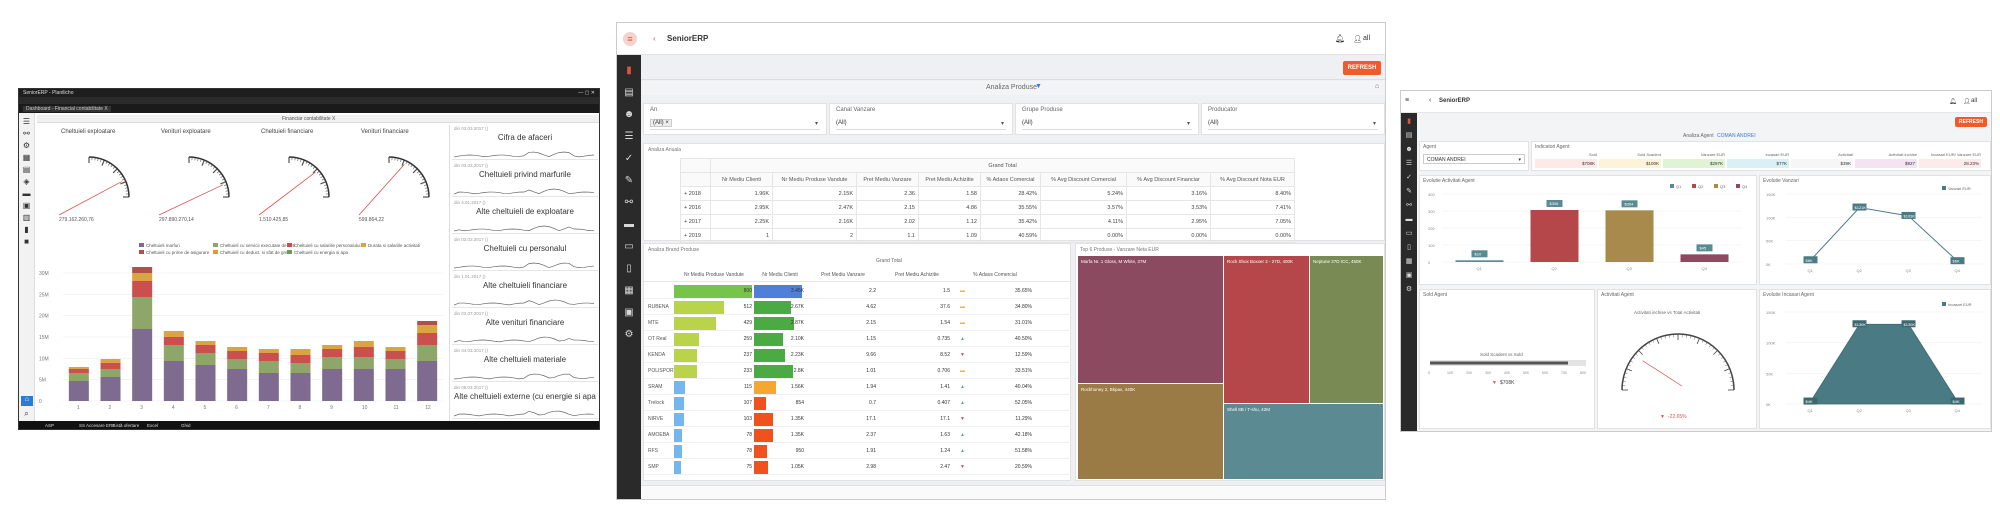 This screenshot has height=520, width=2000. Describe the element at coordinates (26, 241) in the screenshot. I see `truck-icon: ■` at that location.